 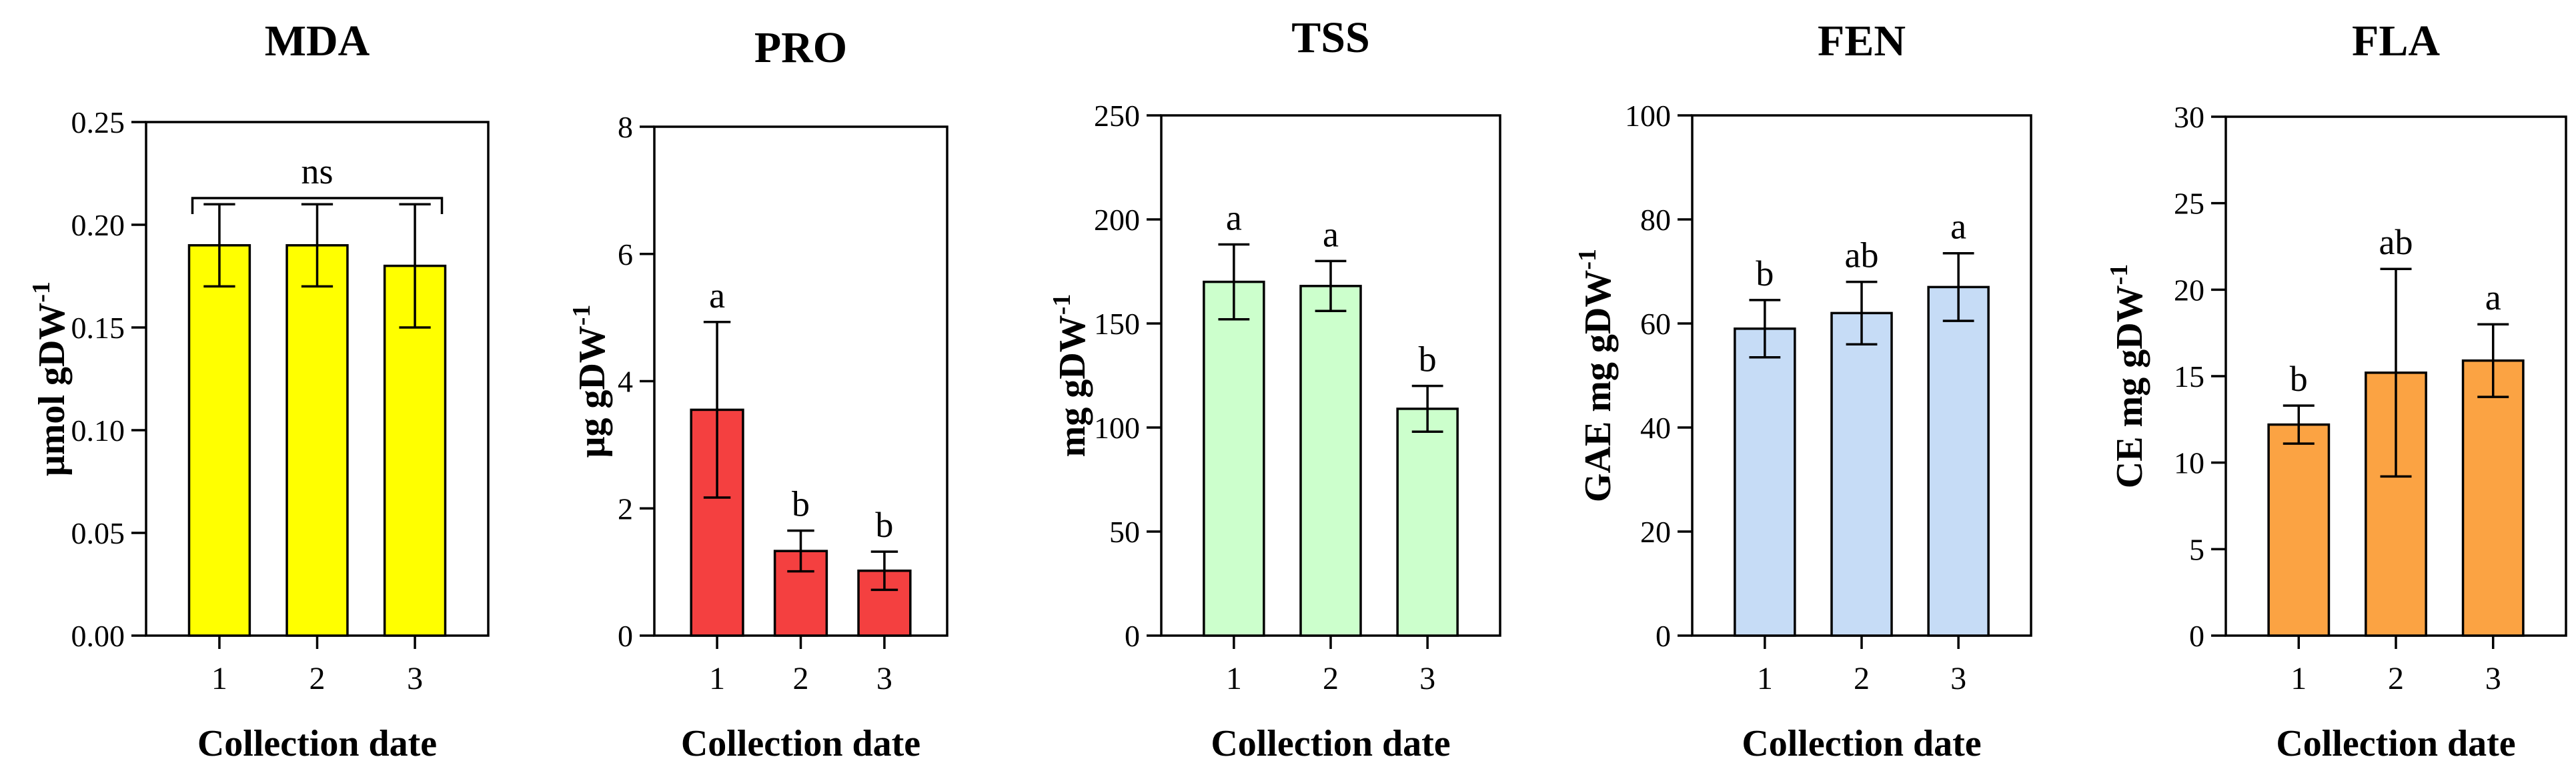 I want to click on chart-title: TSS, so click(x=1330, y=37).